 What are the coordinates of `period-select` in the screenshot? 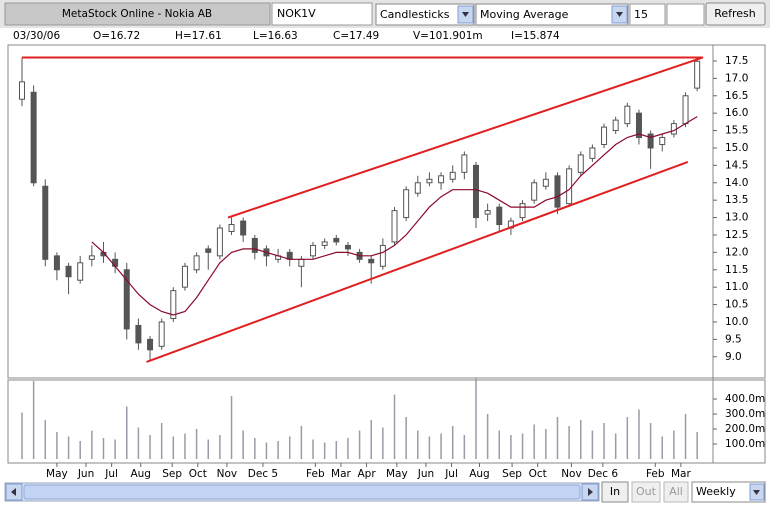 It's located at (728, 492).